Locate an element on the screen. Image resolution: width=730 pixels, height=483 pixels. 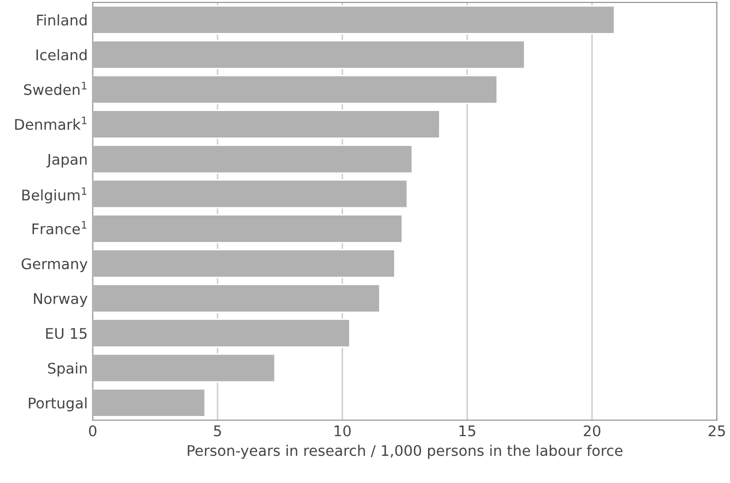
y-tick-label: Norway is located at coordinates (61, 300).